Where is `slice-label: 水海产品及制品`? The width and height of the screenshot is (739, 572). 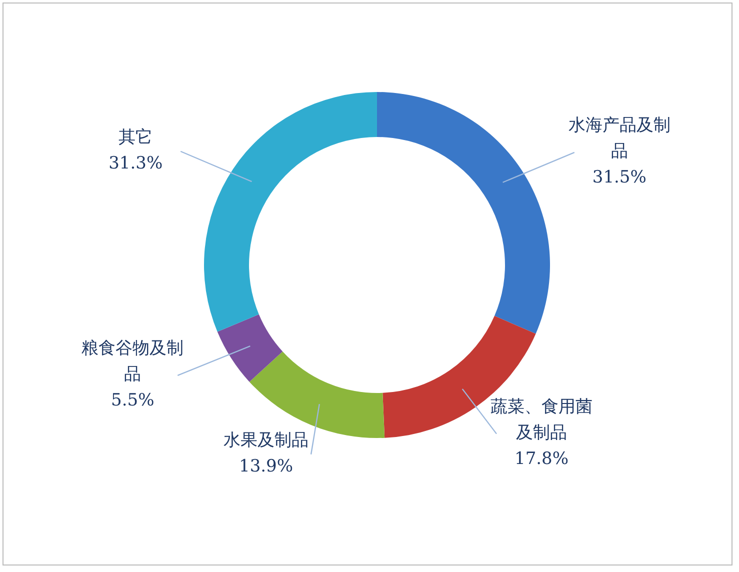
slice-label: 水海产品及制品 is located at coordinates (619, 139).